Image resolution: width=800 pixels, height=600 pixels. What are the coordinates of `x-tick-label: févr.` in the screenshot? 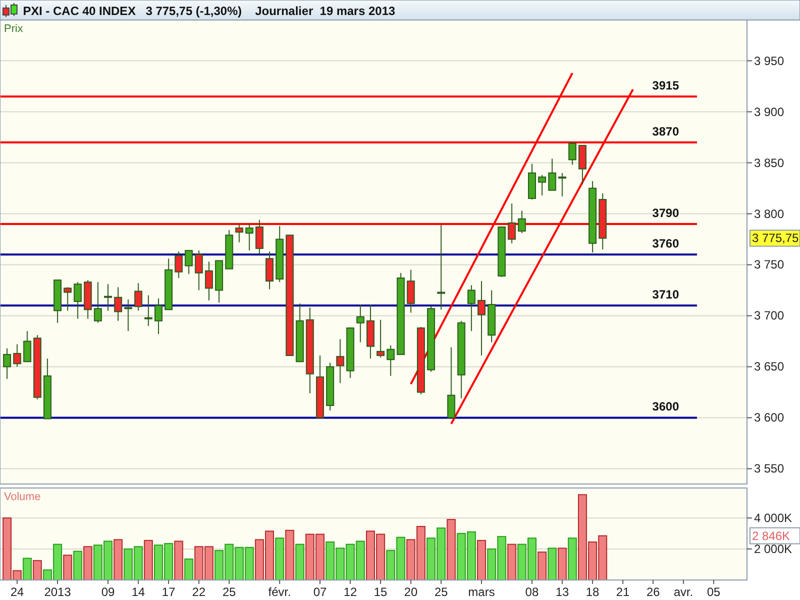 It's located at (279, 592).